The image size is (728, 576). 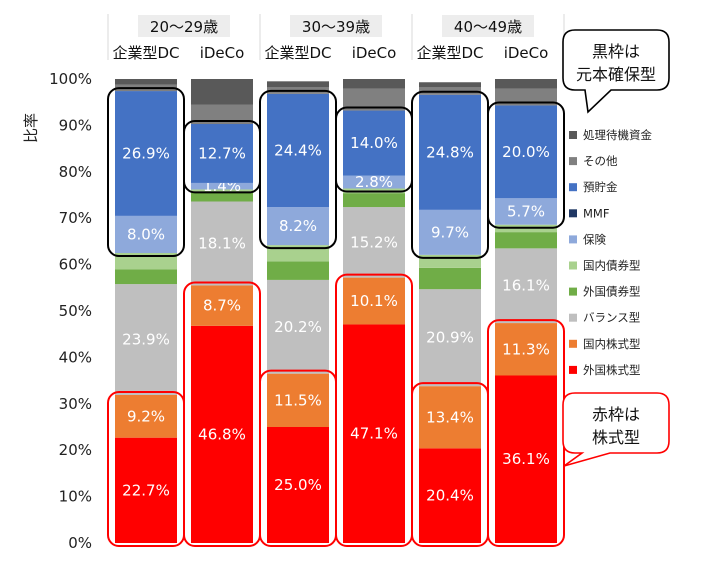 I want to click on legend-label: 国内株式型, so click(x=612, y=344).